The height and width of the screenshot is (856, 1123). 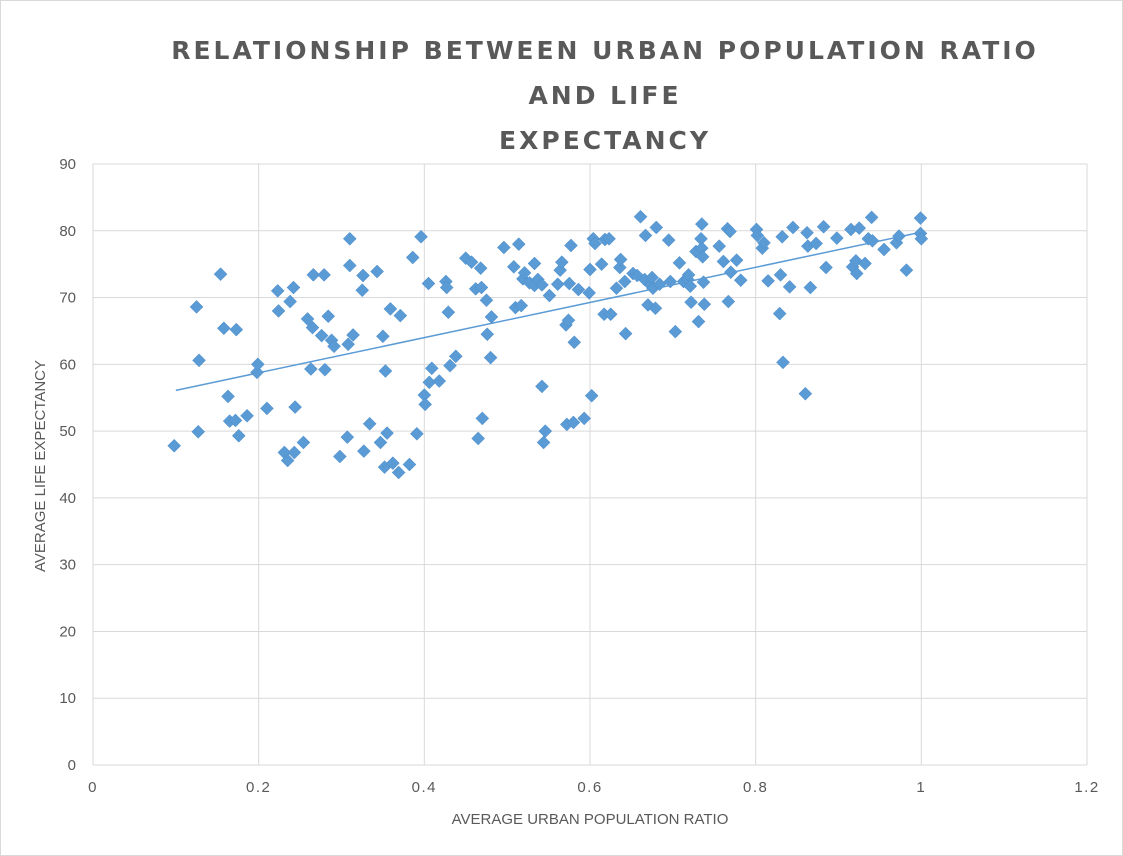 What do you see at coordinates (548, 311) in the screenshot?
I see `trendline` at bounding box center [548, 311].